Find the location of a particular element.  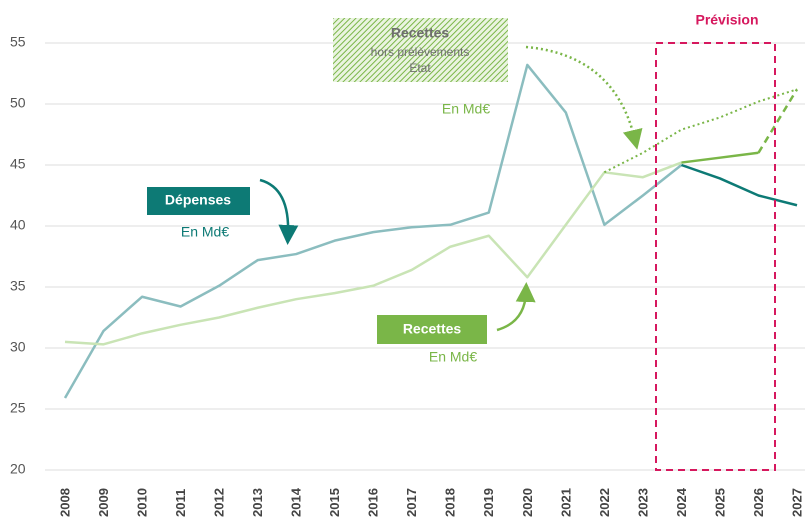

recettes-hp-box is located at coordinates (420, 50).